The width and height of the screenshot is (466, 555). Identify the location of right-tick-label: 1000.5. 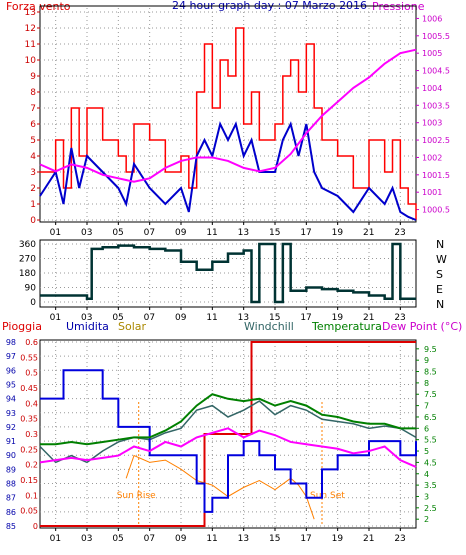
(436, 210).